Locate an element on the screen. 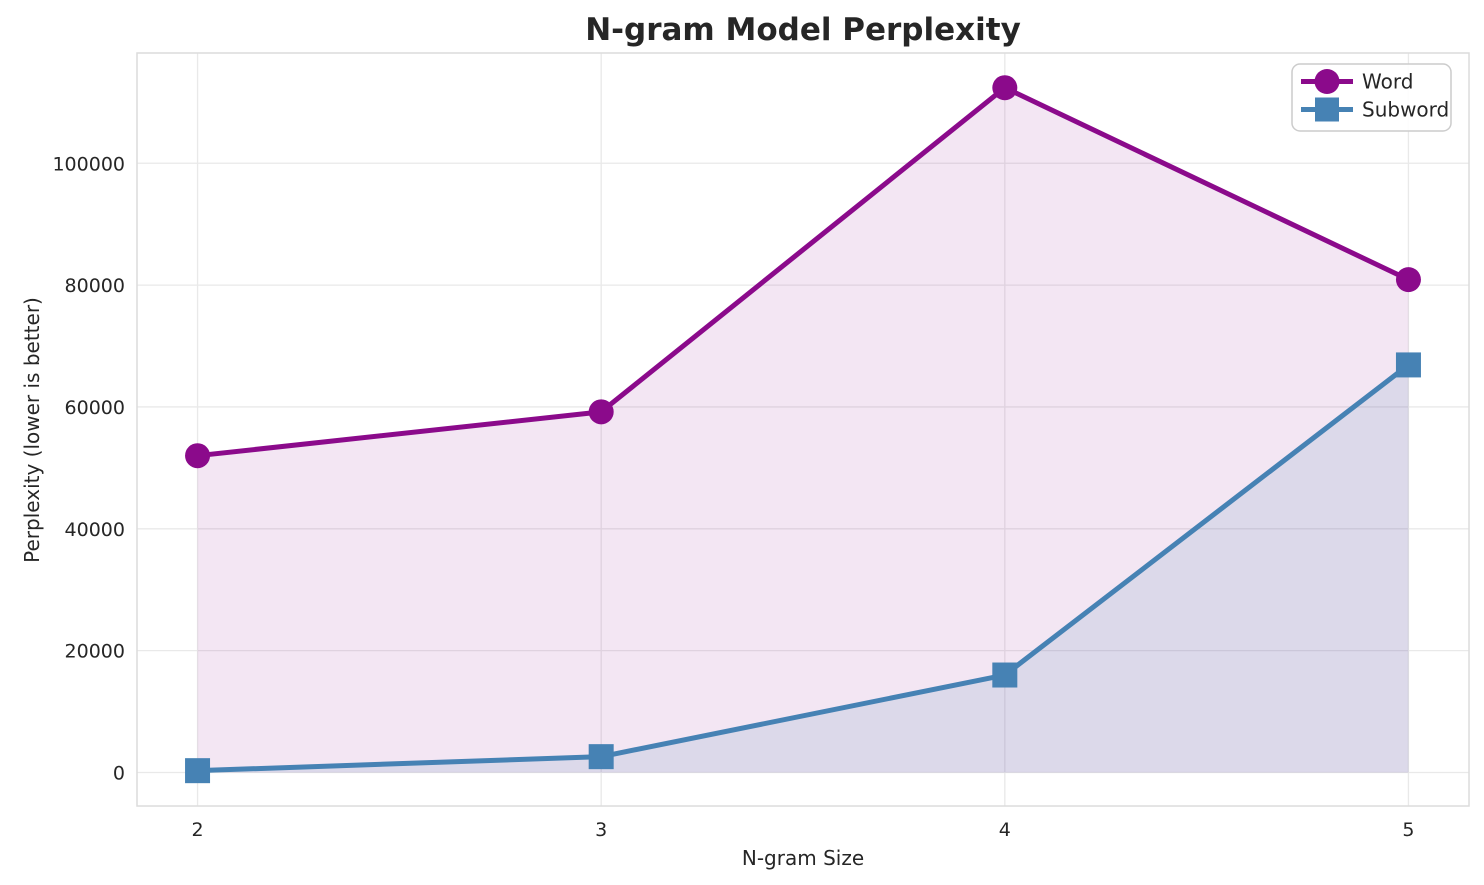  x-tick-label: 2 is located at coordinates (197, 830).